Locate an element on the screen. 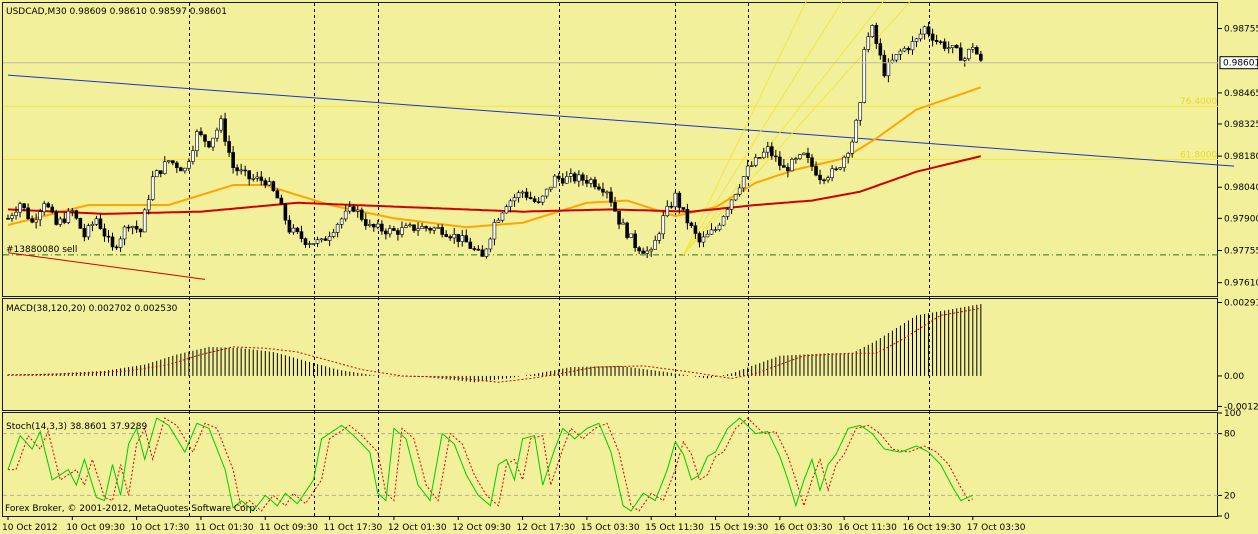 The height and width of the screenshot is (534, 1258). macd-histogram is located at coordinates (494, 343).